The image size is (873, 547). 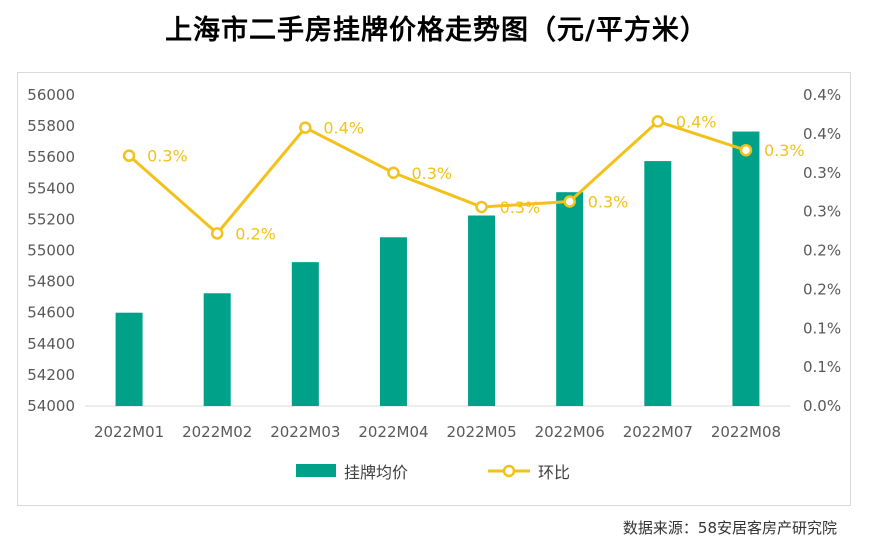 I want to click on data-label-2022M01: 0.3%, so click(x=167, y=156).